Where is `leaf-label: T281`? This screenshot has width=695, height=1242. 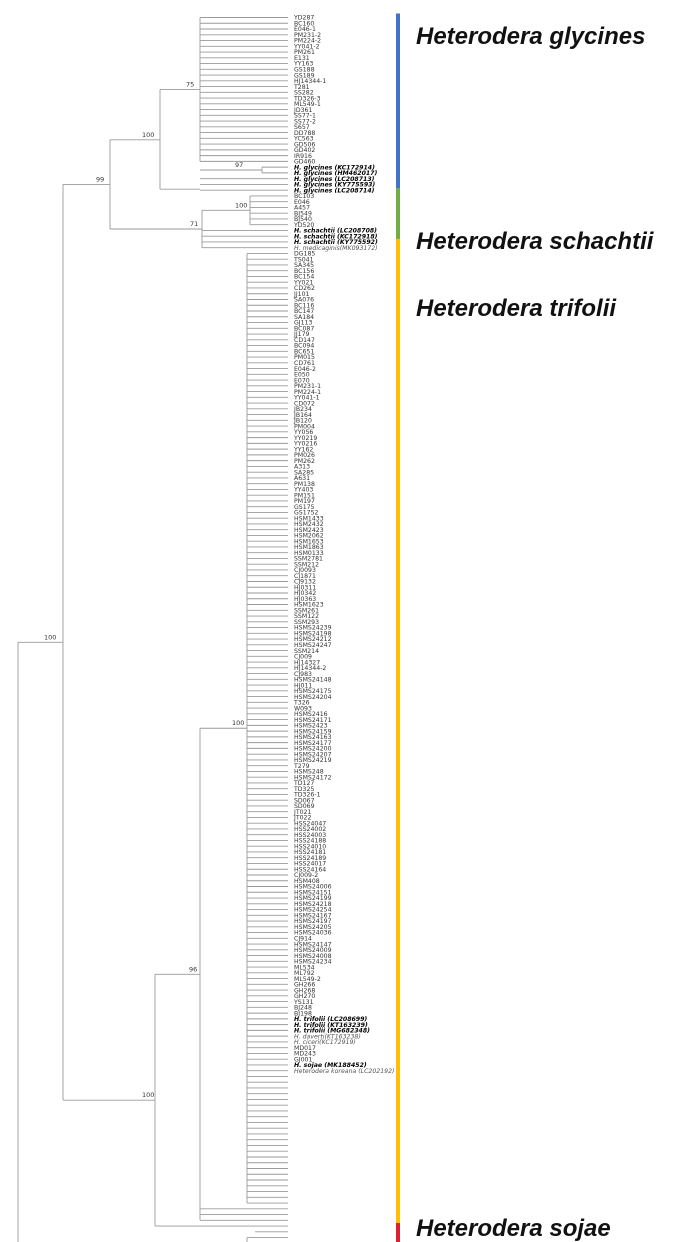 leaf-label: T281 is located at coordinates (301, 87).